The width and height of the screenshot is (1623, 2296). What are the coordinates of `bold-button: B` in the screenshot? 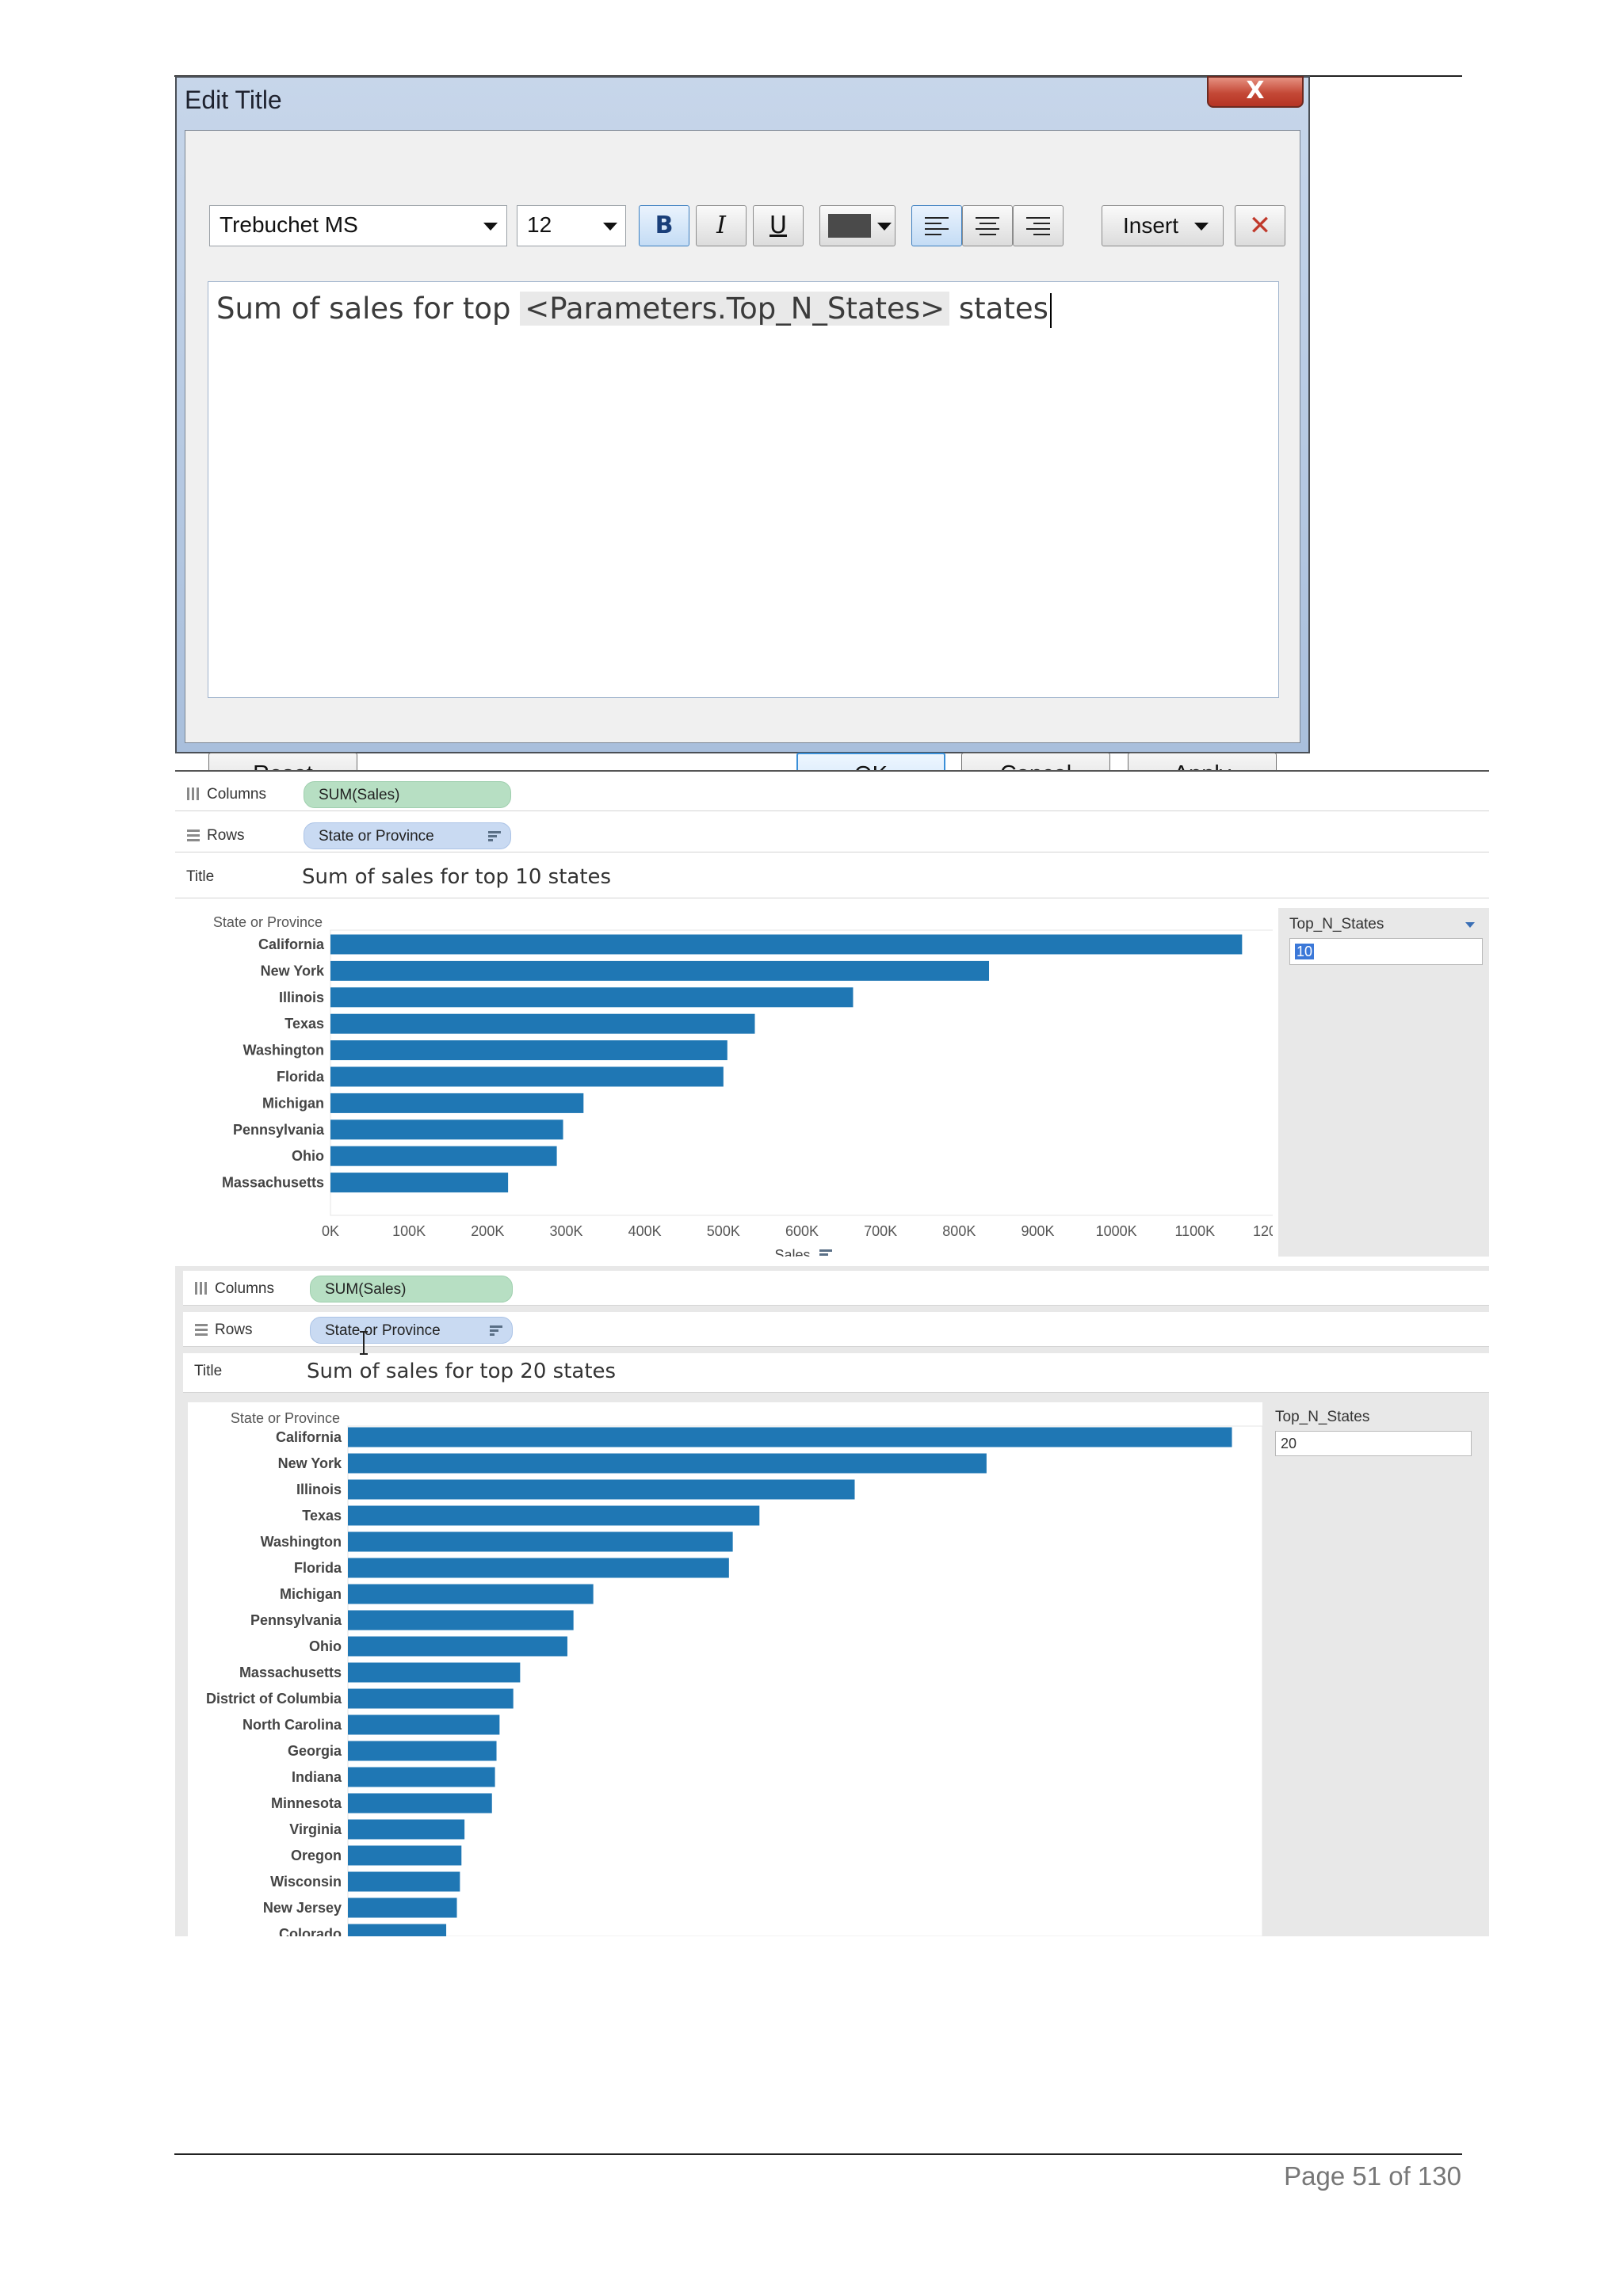 It's located at (664, 225).